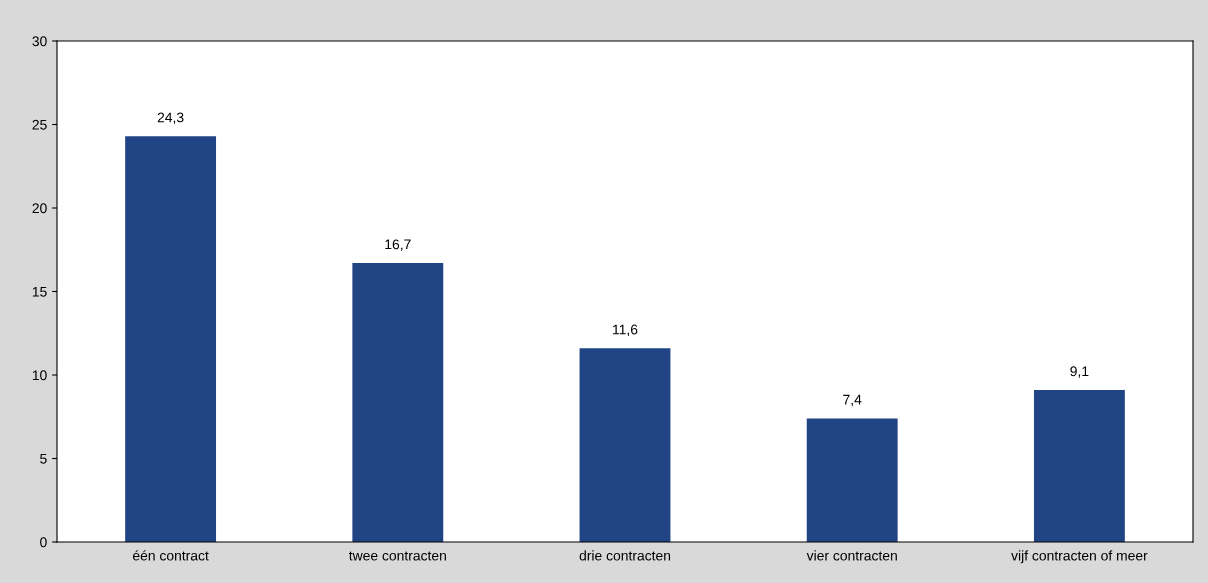  I want to click on y-tick-label: 15, so click(39, 291).